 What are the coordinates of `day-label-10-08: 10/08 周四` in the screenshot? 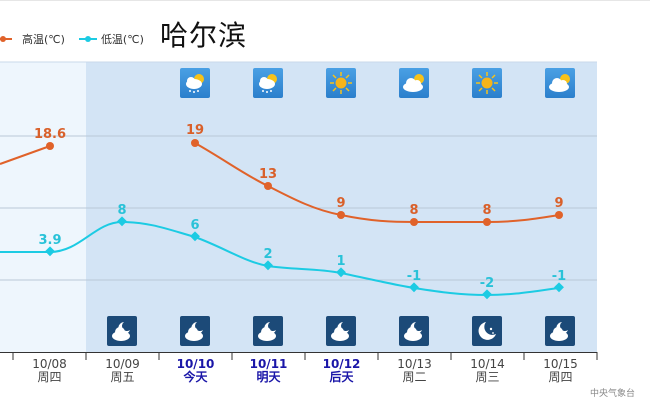 It's located at (49, 371).